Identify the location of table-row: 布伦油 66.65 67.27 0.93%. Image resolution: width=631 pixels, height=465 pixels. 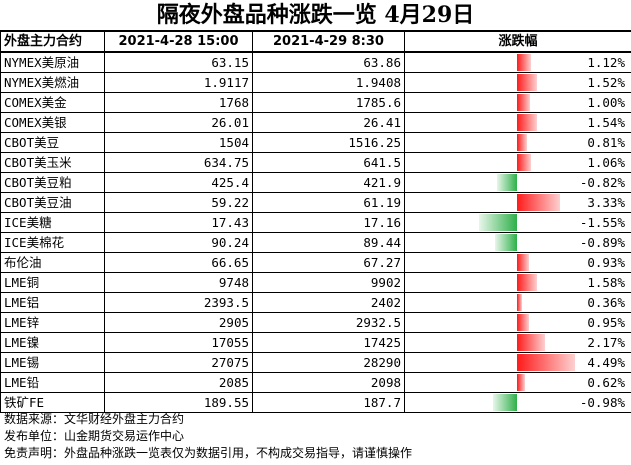
(315, 262).